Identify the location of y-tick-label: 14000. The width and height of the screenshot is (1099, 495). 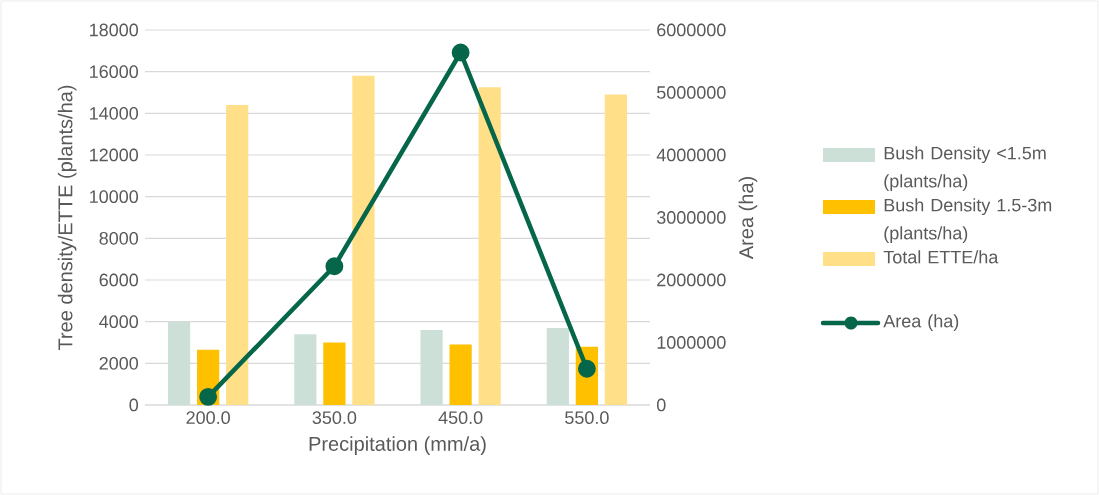
(114, 113).